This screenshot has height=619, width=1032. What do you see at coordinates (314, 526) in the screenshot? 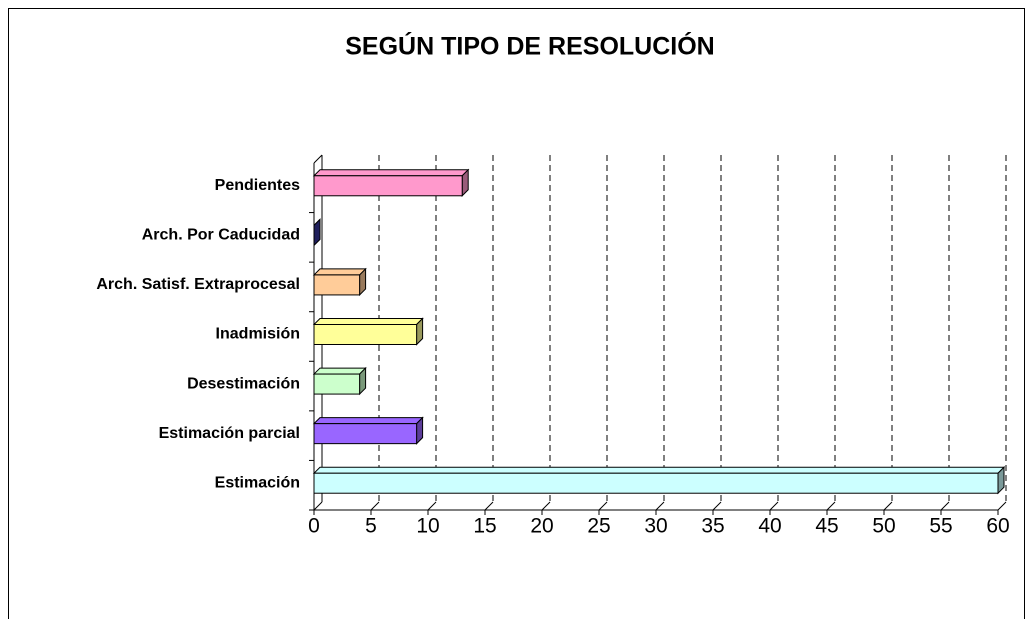
I see `x-tick-label: 0` at bounding box center [314, 526].